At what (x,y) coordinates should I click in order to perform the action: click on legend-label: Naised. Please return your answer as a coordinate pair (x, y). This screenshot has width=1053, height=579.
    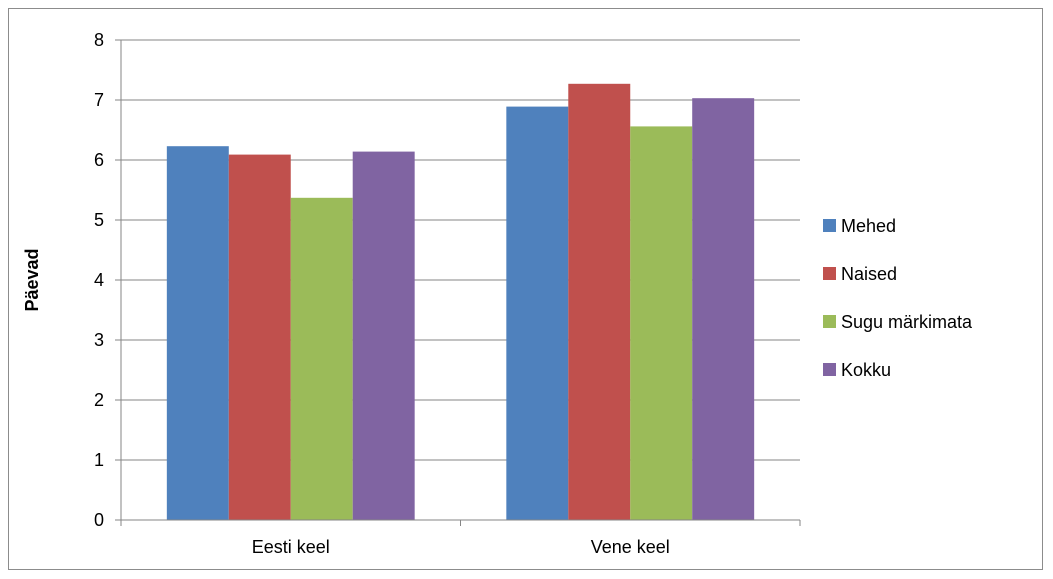
    Looking at the image, I should click on (869, 274).